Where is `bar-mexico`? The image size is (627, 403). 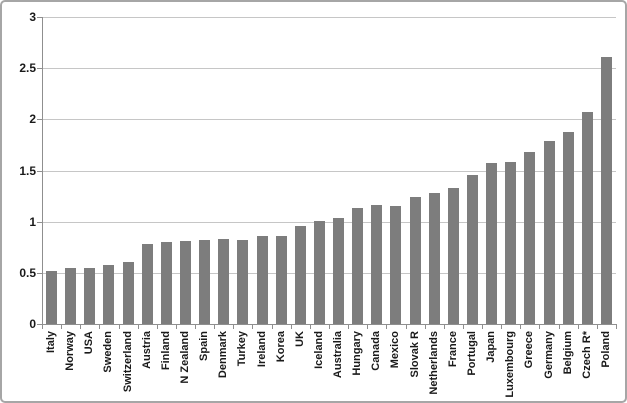
bar-mexico is located at coordinates (395, 265).